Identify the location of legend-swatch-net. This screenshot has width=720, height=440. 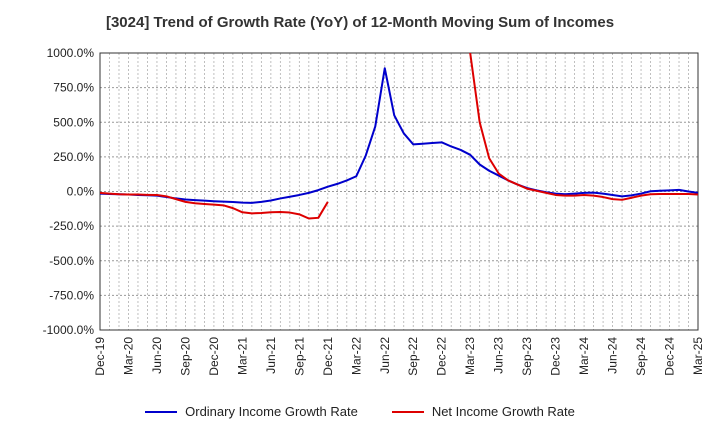
(407, 411).